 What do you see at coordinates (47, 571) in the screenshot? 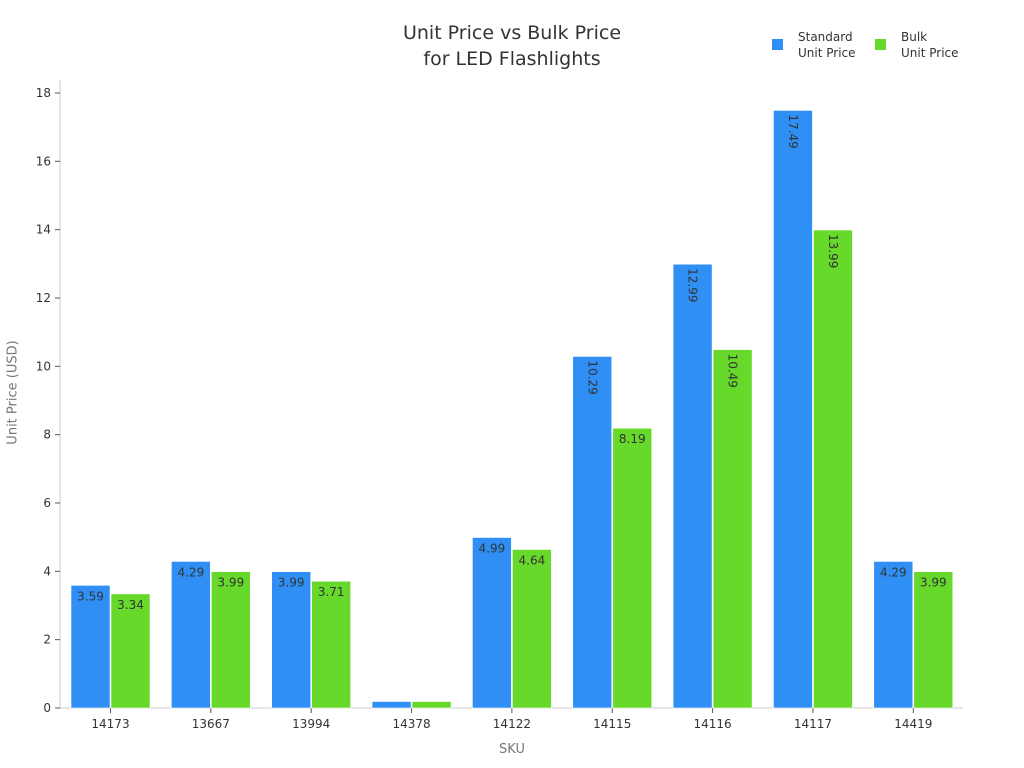
I see `y-tick-label: 4` at bounding box center [47, 571].